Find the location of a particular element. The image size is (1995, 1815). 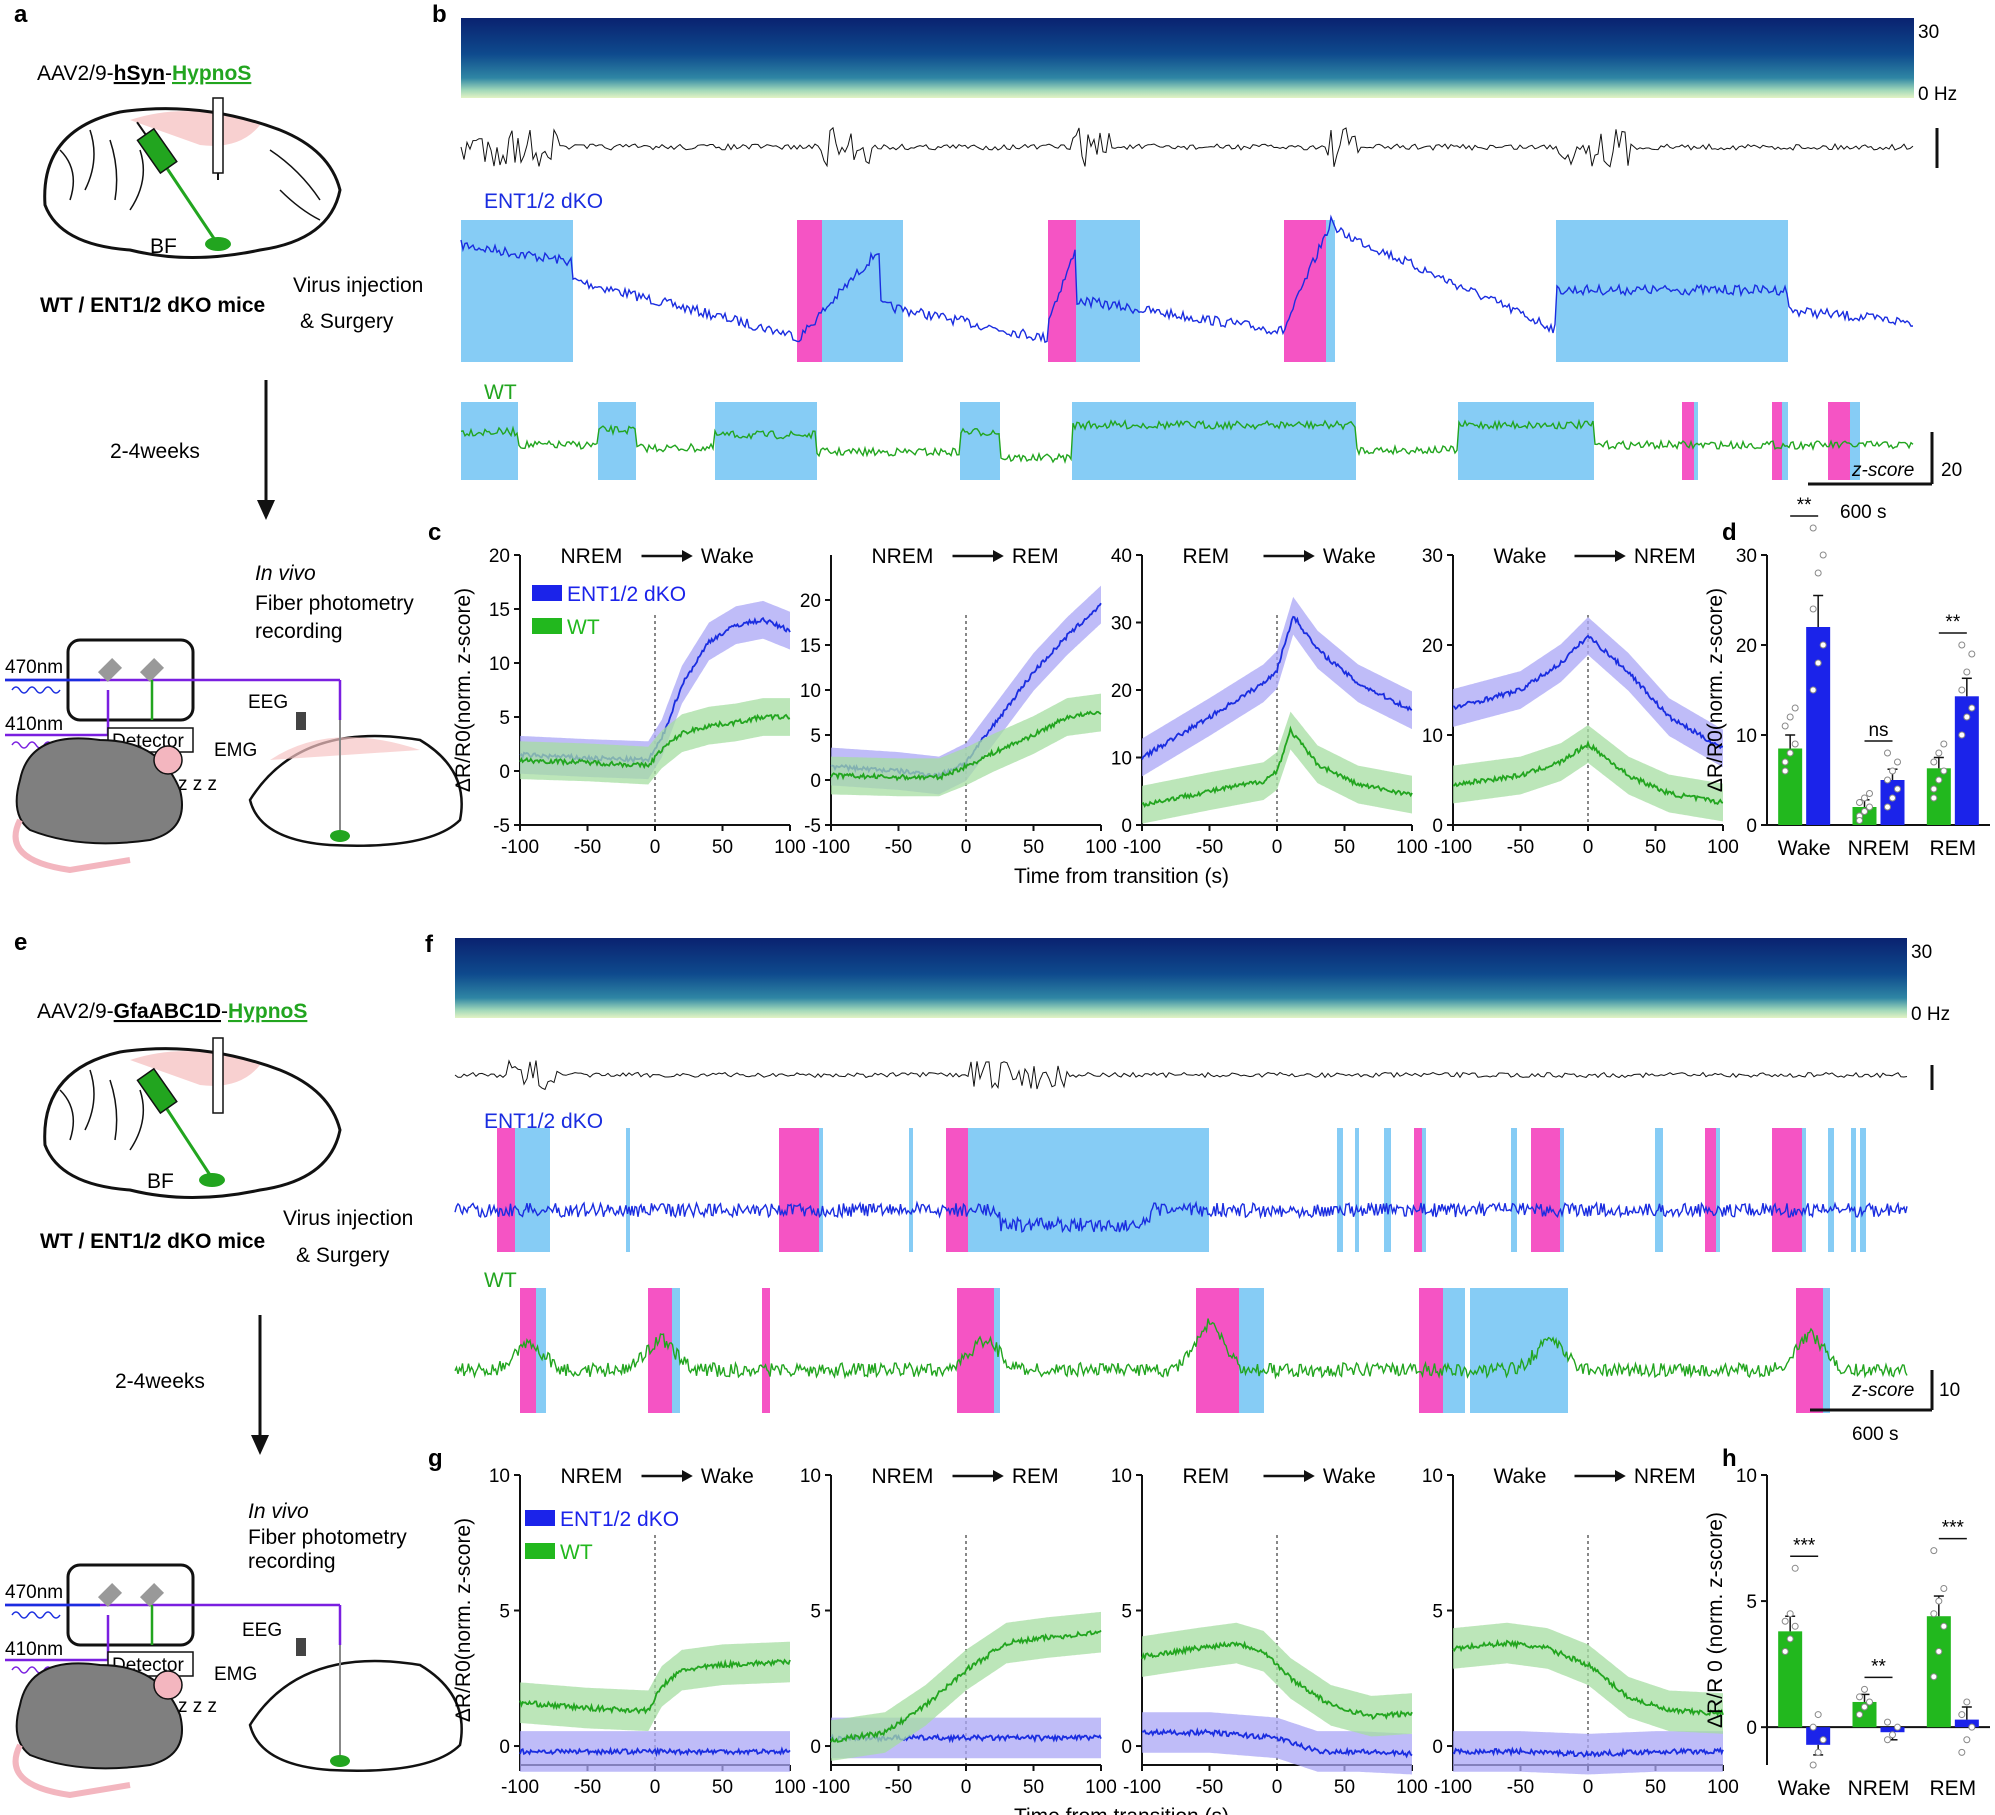

significance-label: *** is located at coordinates (1953, 1528).